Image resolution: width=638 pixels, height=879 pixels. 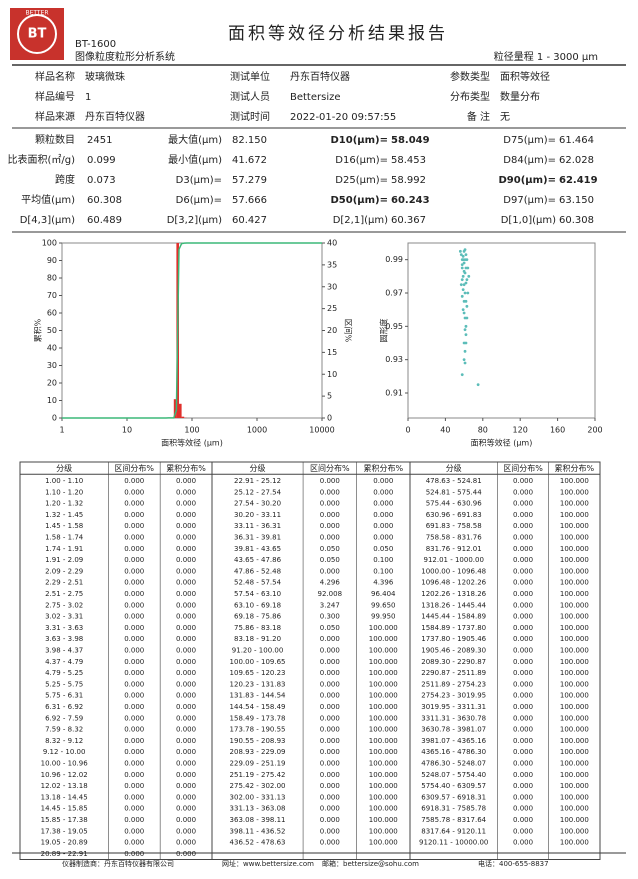 What do you see at coordinates (453, 718) in the screenshot?
I see `table-cell: 3311.31 - 3630.78` at bounding box center [453, 718].